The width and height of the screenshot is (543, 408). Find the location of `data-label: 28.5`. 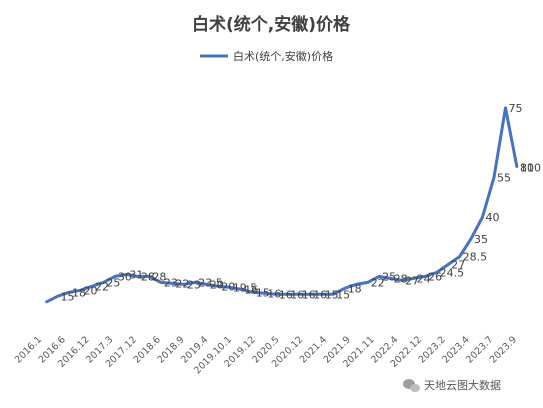

data-label: 28.5 is located at coordinates (475, 257).